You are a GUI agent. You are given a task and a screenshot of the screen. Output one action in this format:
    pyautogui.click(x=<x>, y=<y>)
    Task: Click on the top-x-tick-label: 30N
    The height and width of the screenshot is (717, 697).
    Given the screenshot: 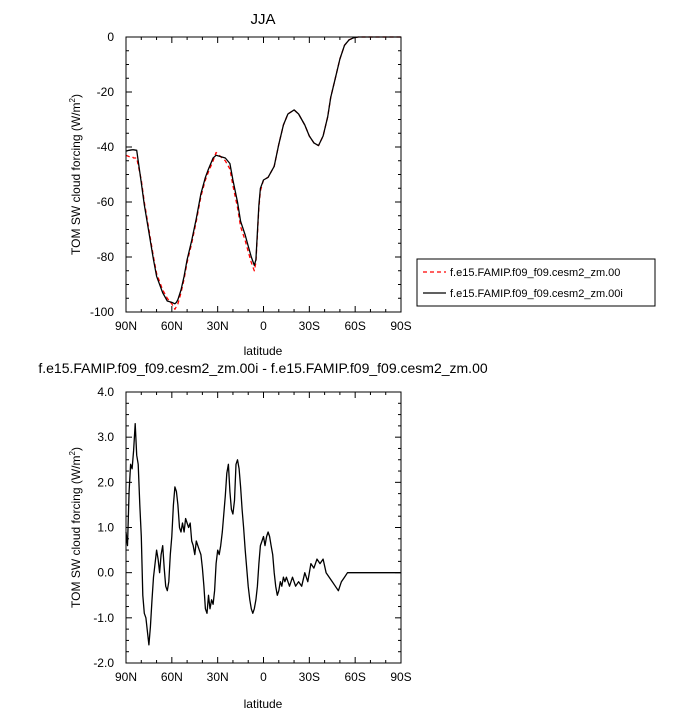 What is the action you would take?
    pyautogui.click(x=218, y=326)
    